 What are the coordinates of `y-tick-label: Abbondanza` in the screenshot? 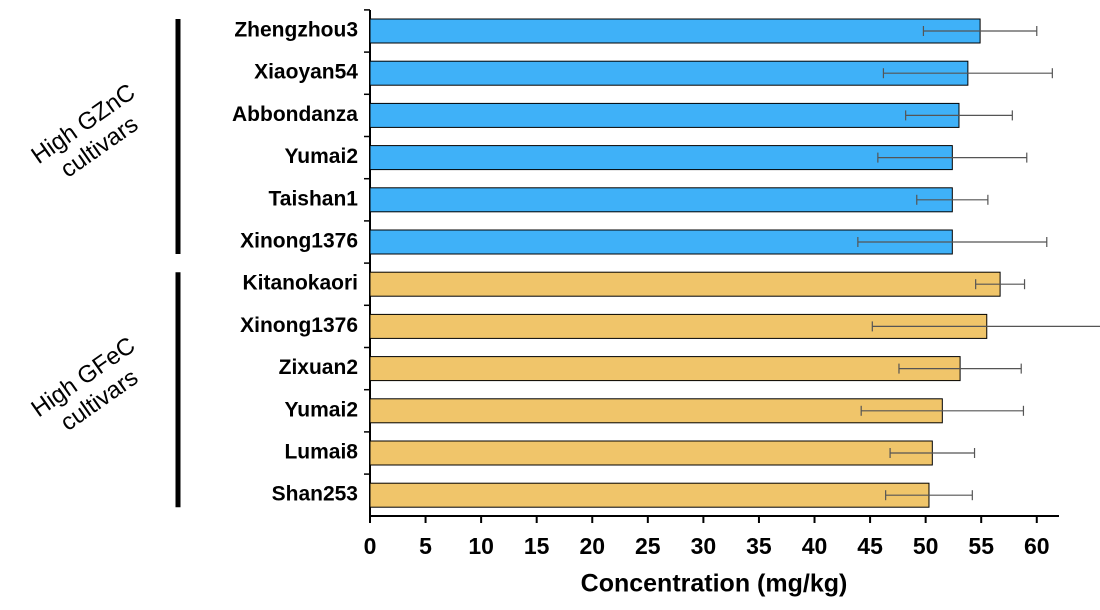 It's located at (295, 114).